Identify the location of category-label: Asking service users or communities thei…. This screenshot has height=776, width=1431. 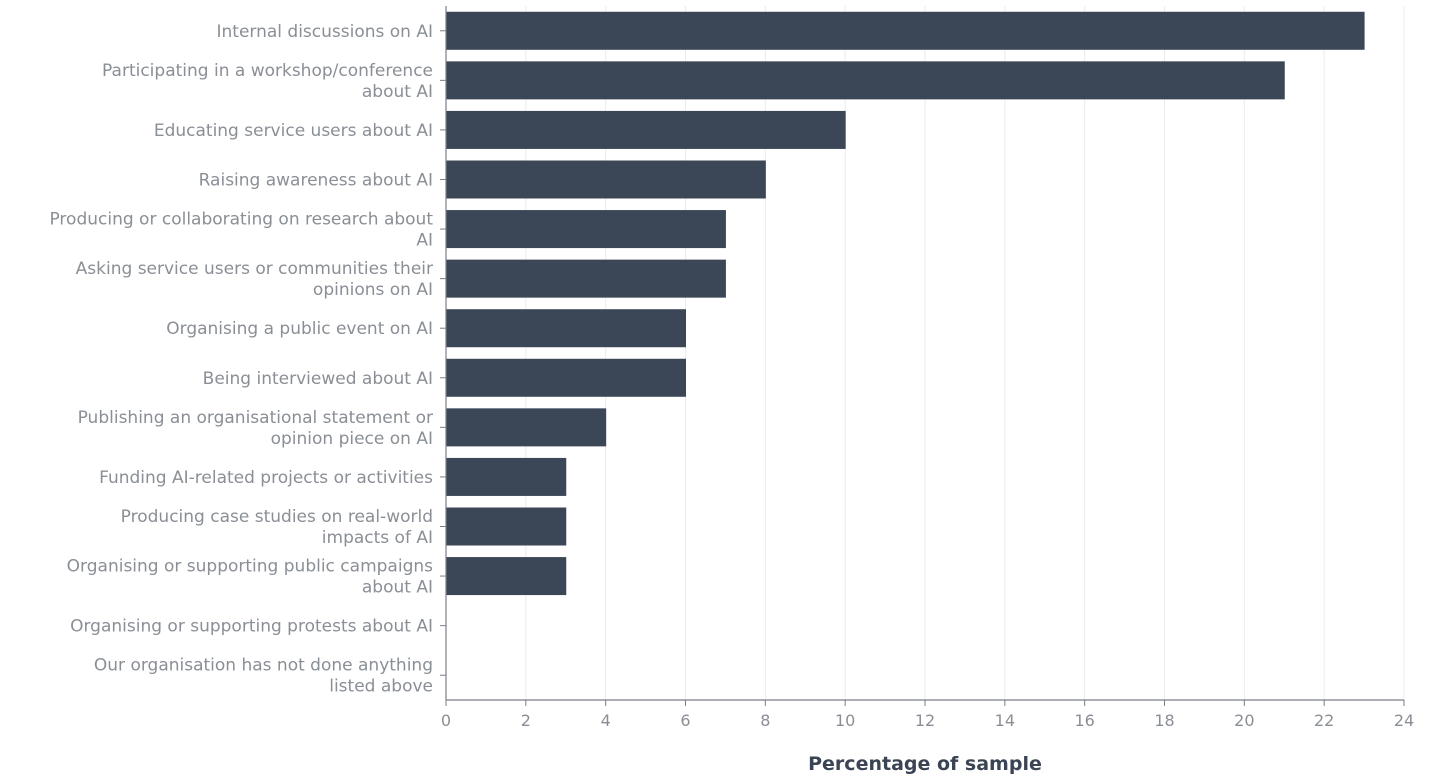
(254, 279).